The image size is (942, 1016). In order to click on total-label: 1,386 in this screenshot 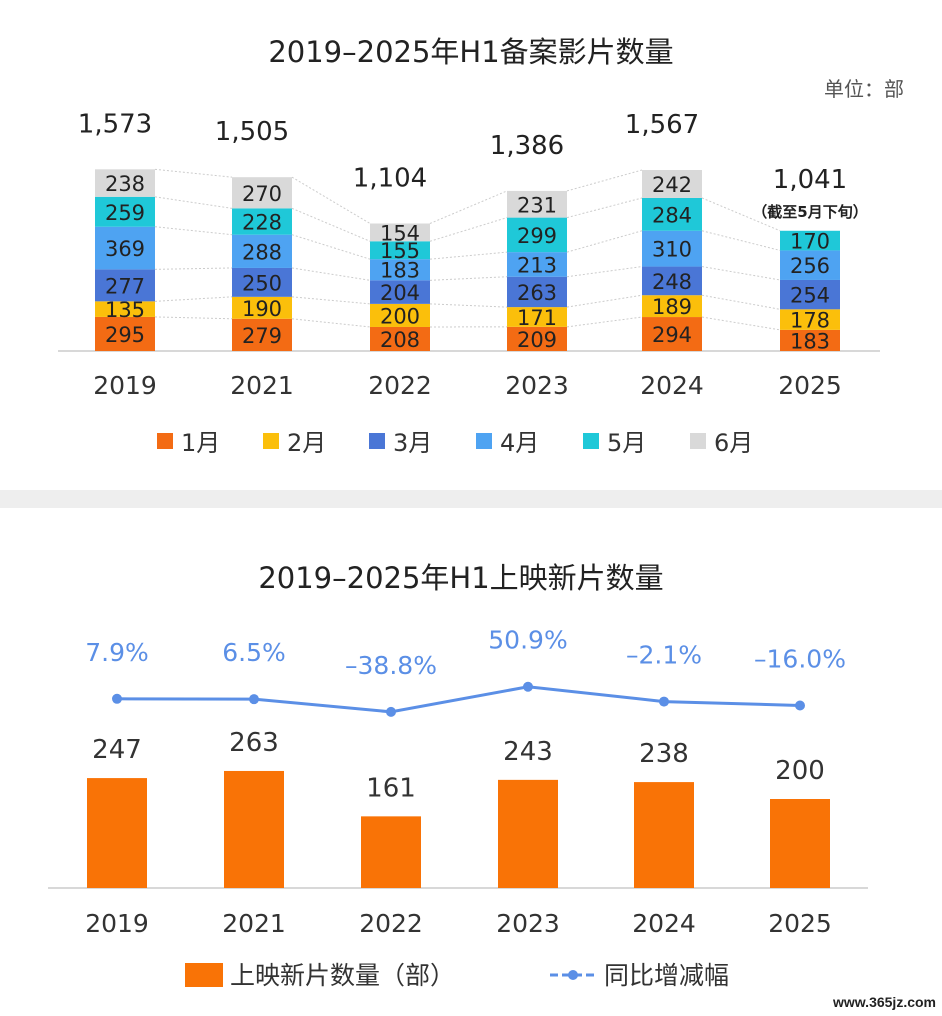, I will do `click(527, 146)`.